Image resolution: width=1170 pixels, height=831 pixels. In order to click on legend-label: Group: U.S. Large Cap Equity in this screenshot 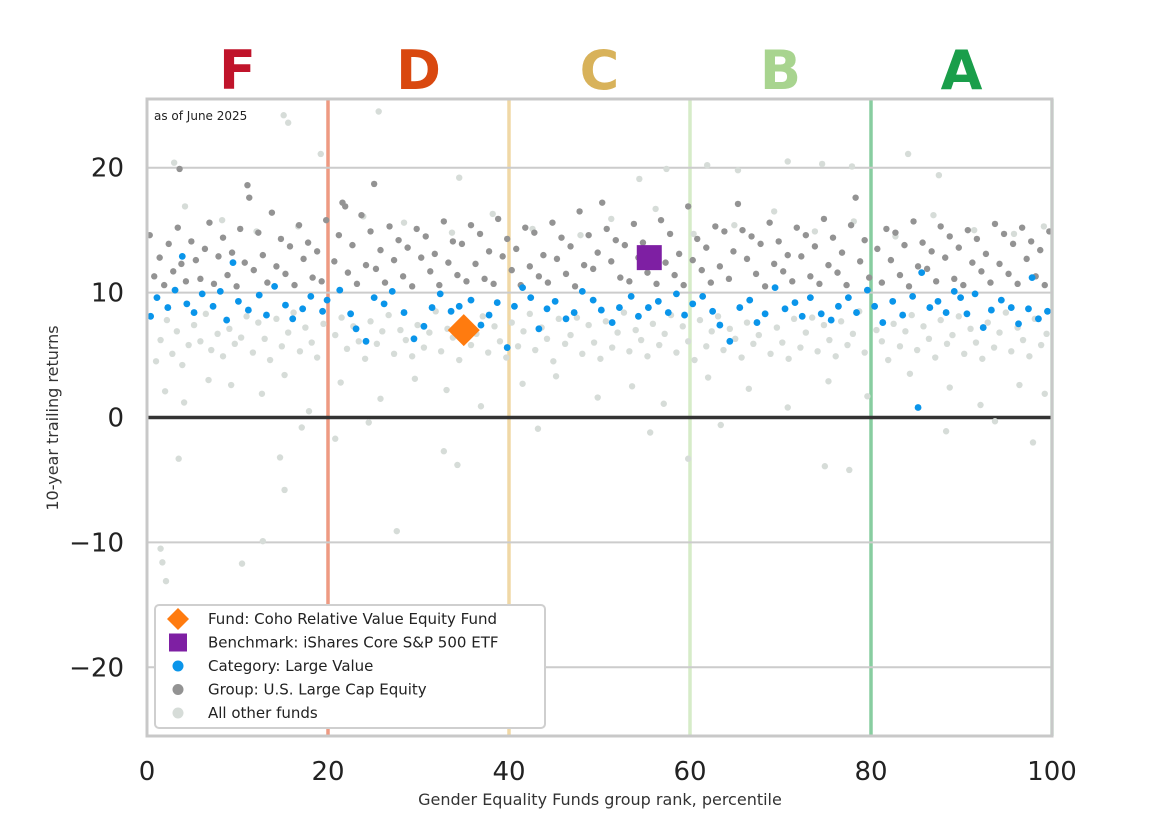, I will do `click(317, 690)`.